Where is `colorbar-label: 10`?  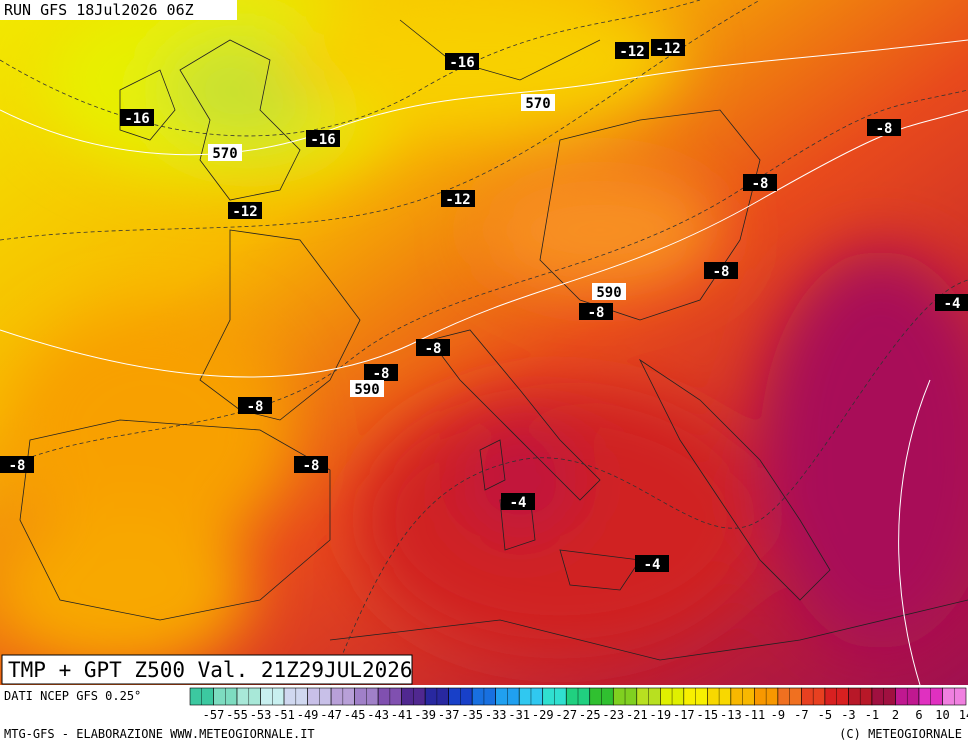 colorbar-label: 10 is located at coordinates (942, 715).